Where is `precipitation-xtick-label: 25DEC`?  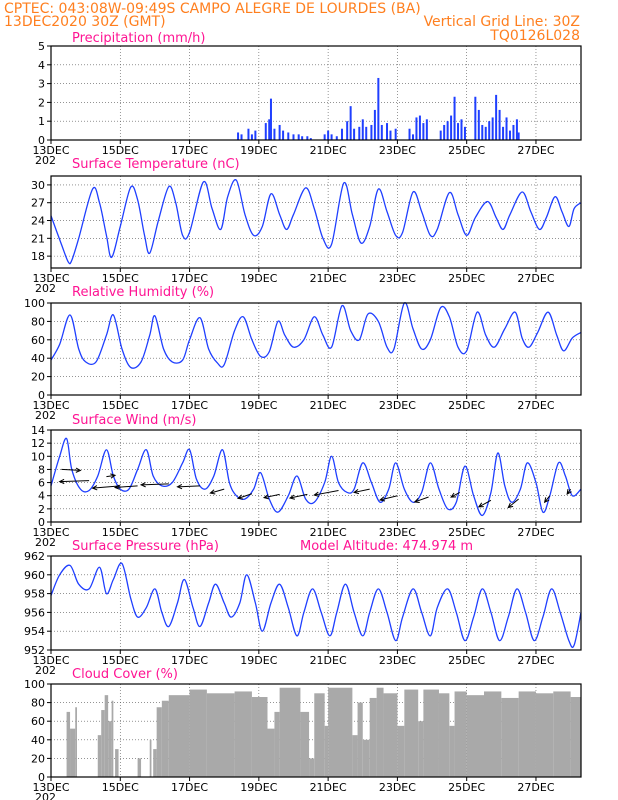 precipitation-xtick-label: 25DEC is located at coordinates (466, 150).